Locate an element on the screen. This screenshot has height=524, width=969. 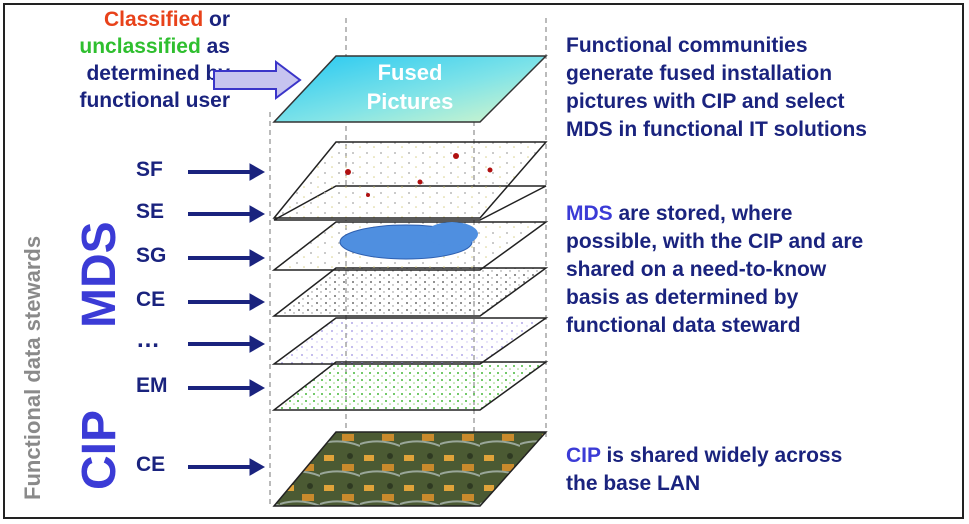
layer-label-em: EM is located at coordinates (152, 385).